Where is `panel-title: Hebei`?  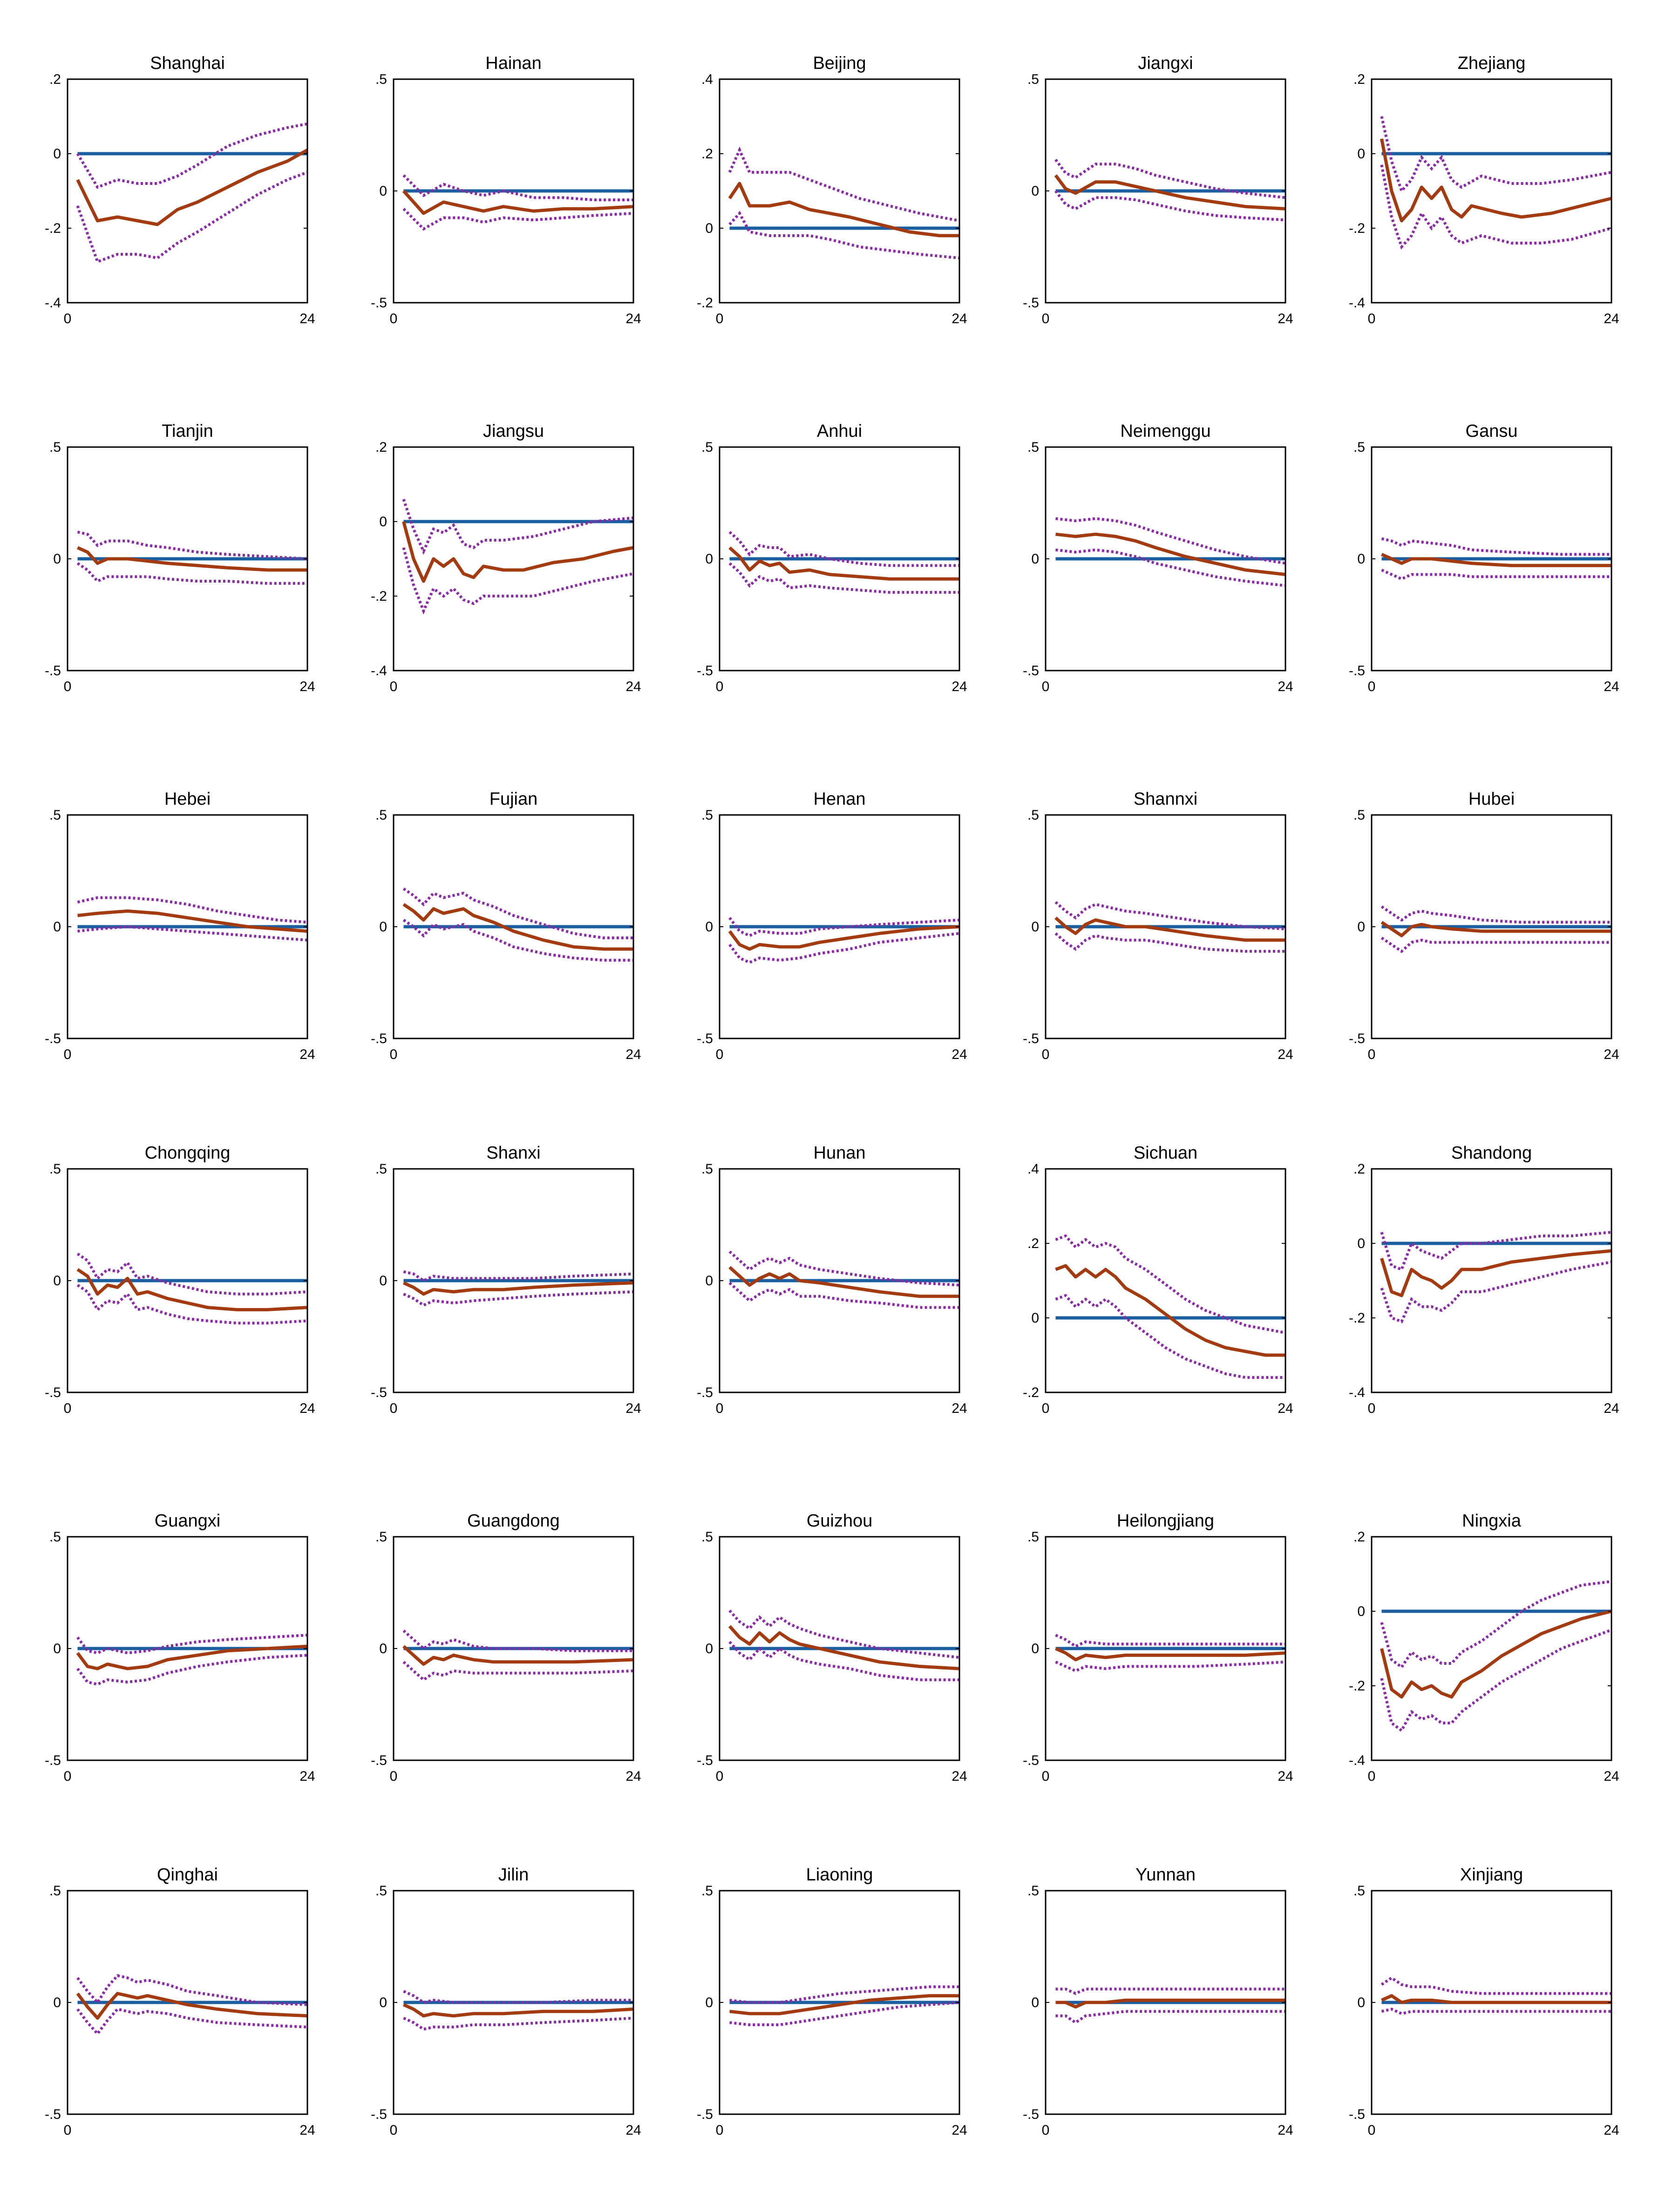
panel-title: Hebei is located at coordinates (187, 799).